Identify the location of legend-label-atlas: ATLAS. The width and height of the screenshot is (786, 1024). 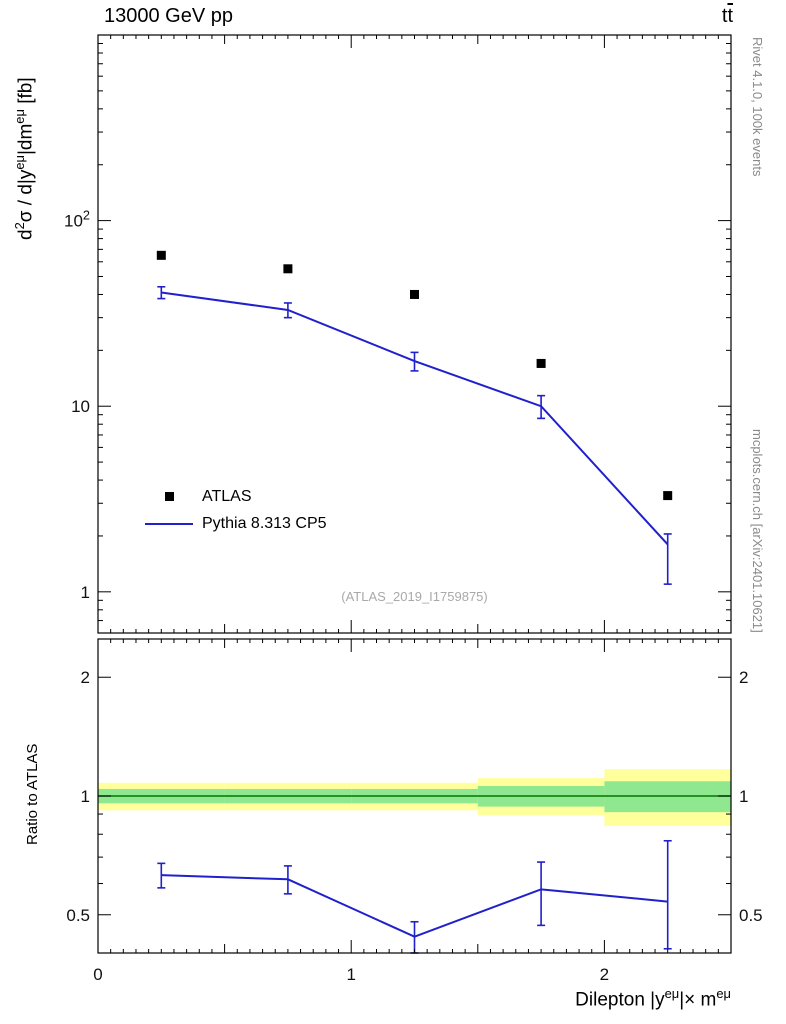
(227, 496).